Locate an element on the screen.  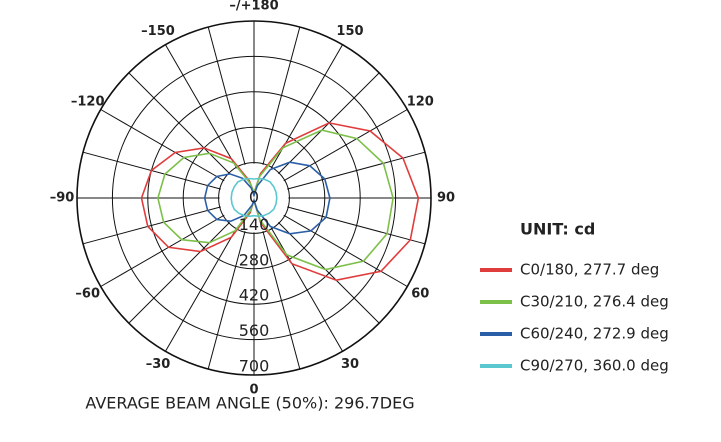
angle-label: 30 is located at coordinates (350, 364).